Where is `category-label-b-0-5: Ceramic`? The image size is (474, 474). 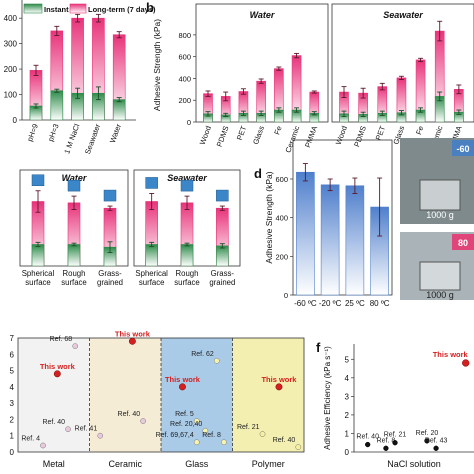 category-label-b-0-5: Ceramic is located at coordinates (292, 139).